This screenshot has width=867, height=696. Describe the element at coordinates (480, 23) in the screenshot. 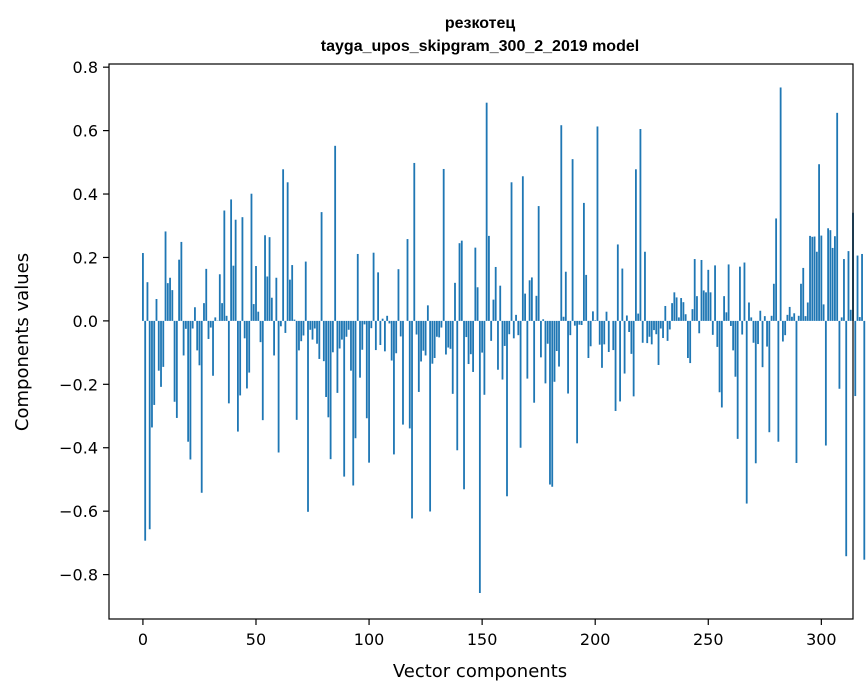

I see `chart-title: резкотец` at that location.